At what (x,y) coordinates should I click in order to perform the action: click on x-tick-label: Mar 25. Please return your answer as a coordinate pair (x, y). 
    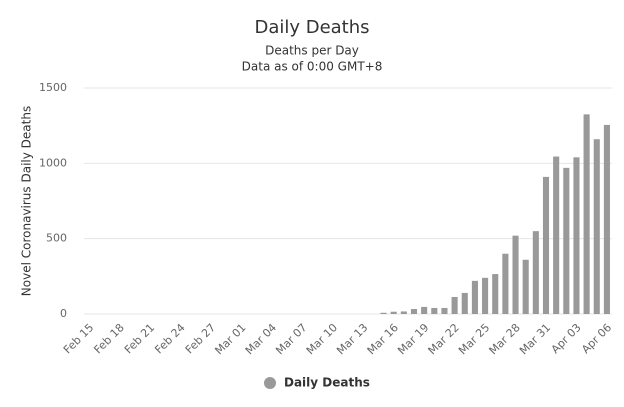
    Looking at the image, I should click on (474, 339).